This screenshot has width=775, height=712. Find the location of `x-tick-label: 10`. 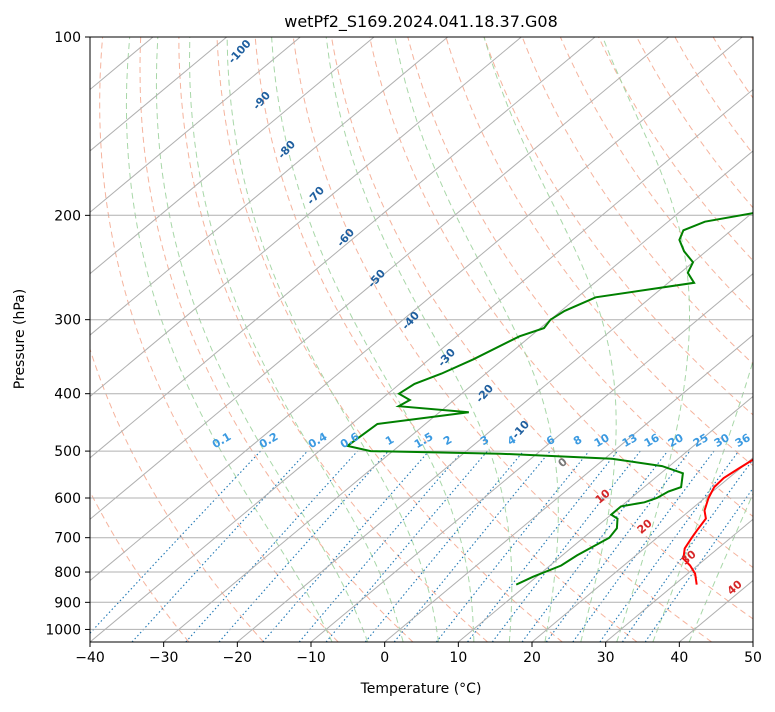

x-tick-label: 10 is located at coordinates (458, 658).